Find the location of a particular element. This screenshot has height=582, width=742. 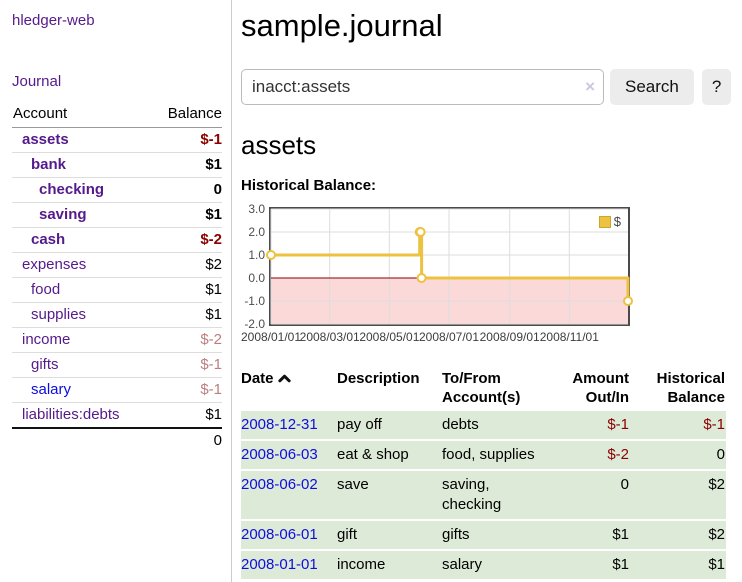

transaction-date-link: 2008-06-01 is located at coordinates (279, 534).